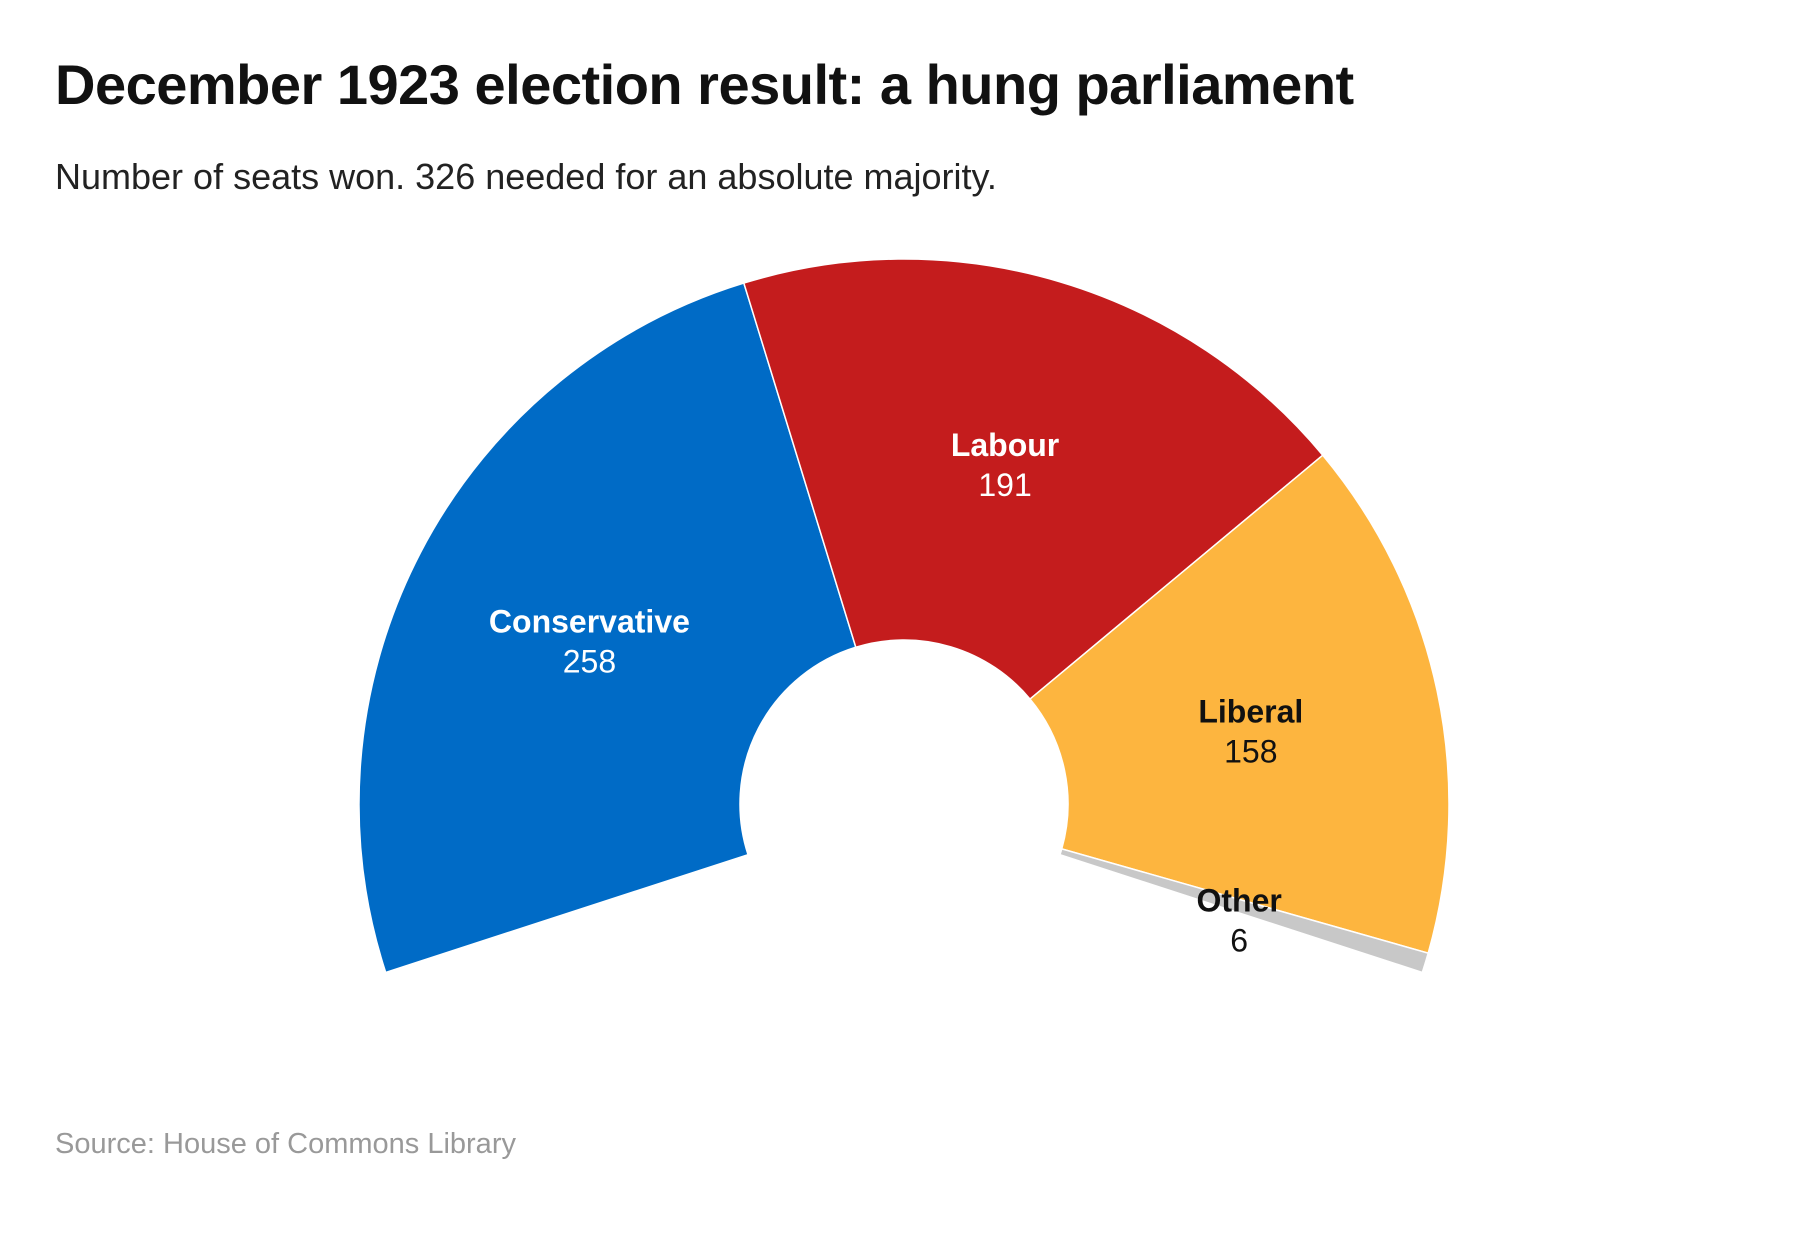 This screenshot has height=1239, width=1800. I want to click on wedge-other, so click(1244, 910).